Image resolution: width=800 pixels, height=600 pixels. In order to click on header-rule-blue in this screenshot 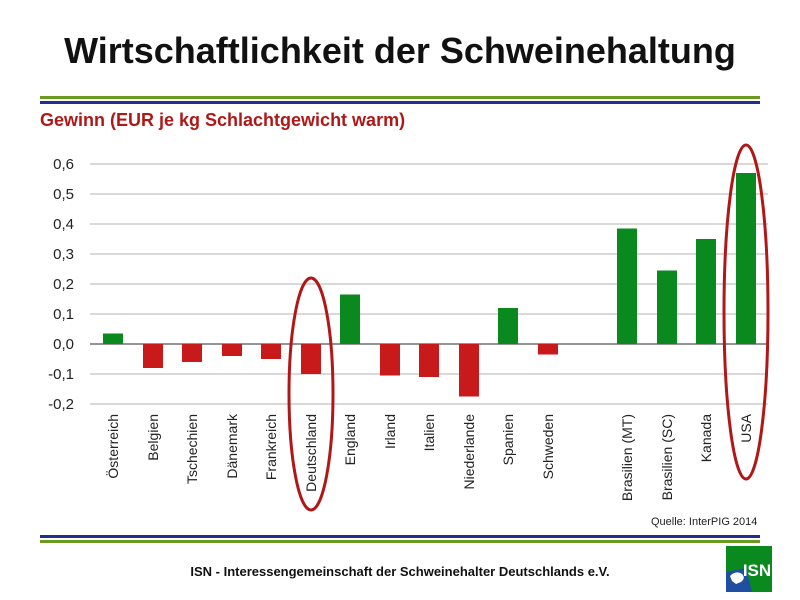, I will do `click(400, 102)`.